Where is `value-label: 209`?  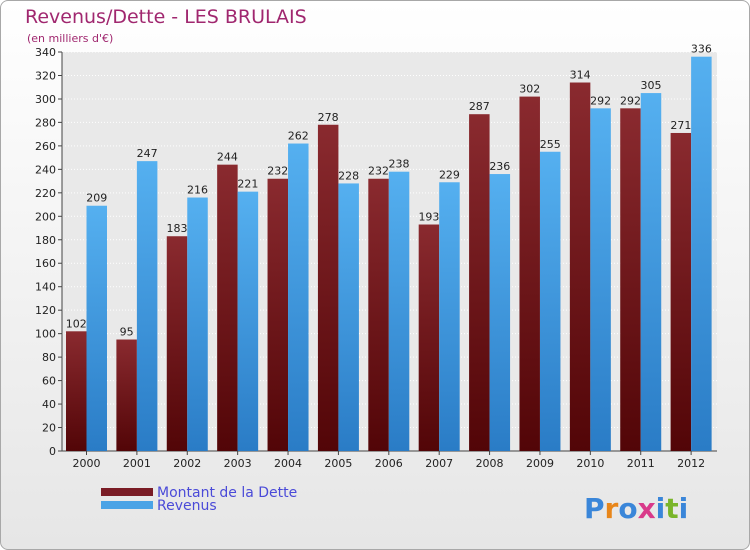
value-label: 209 is located at coordinates (96, 198).